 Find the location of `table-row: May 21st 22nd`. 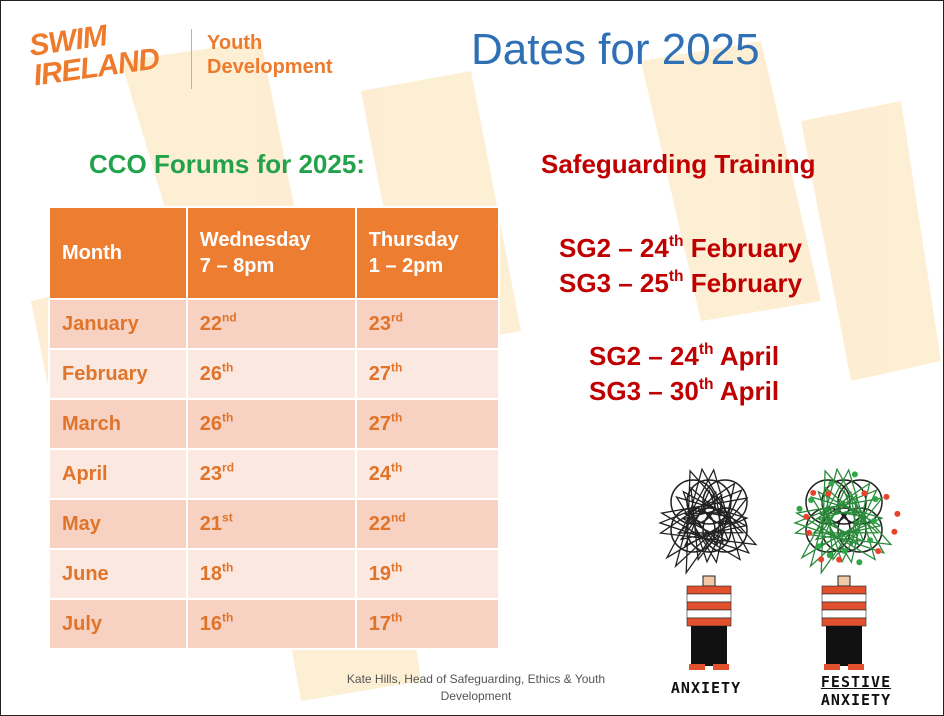

table-row: May 21st 22nd is located at coordinates (274, 524).